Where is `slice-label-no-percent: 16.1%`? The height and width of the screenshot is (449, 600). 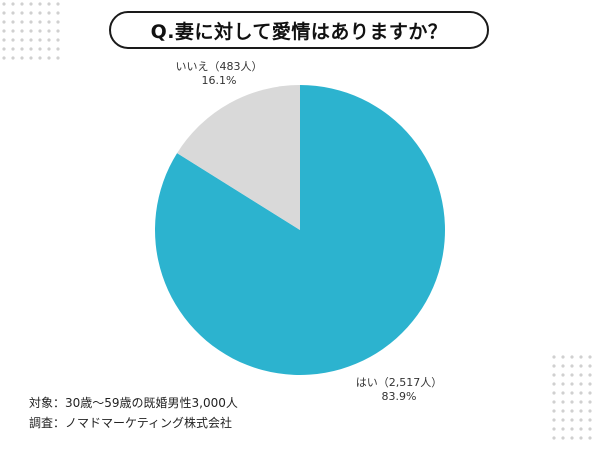 slice-label-no-percent: 16.1% is located at coordinates (219, 80).